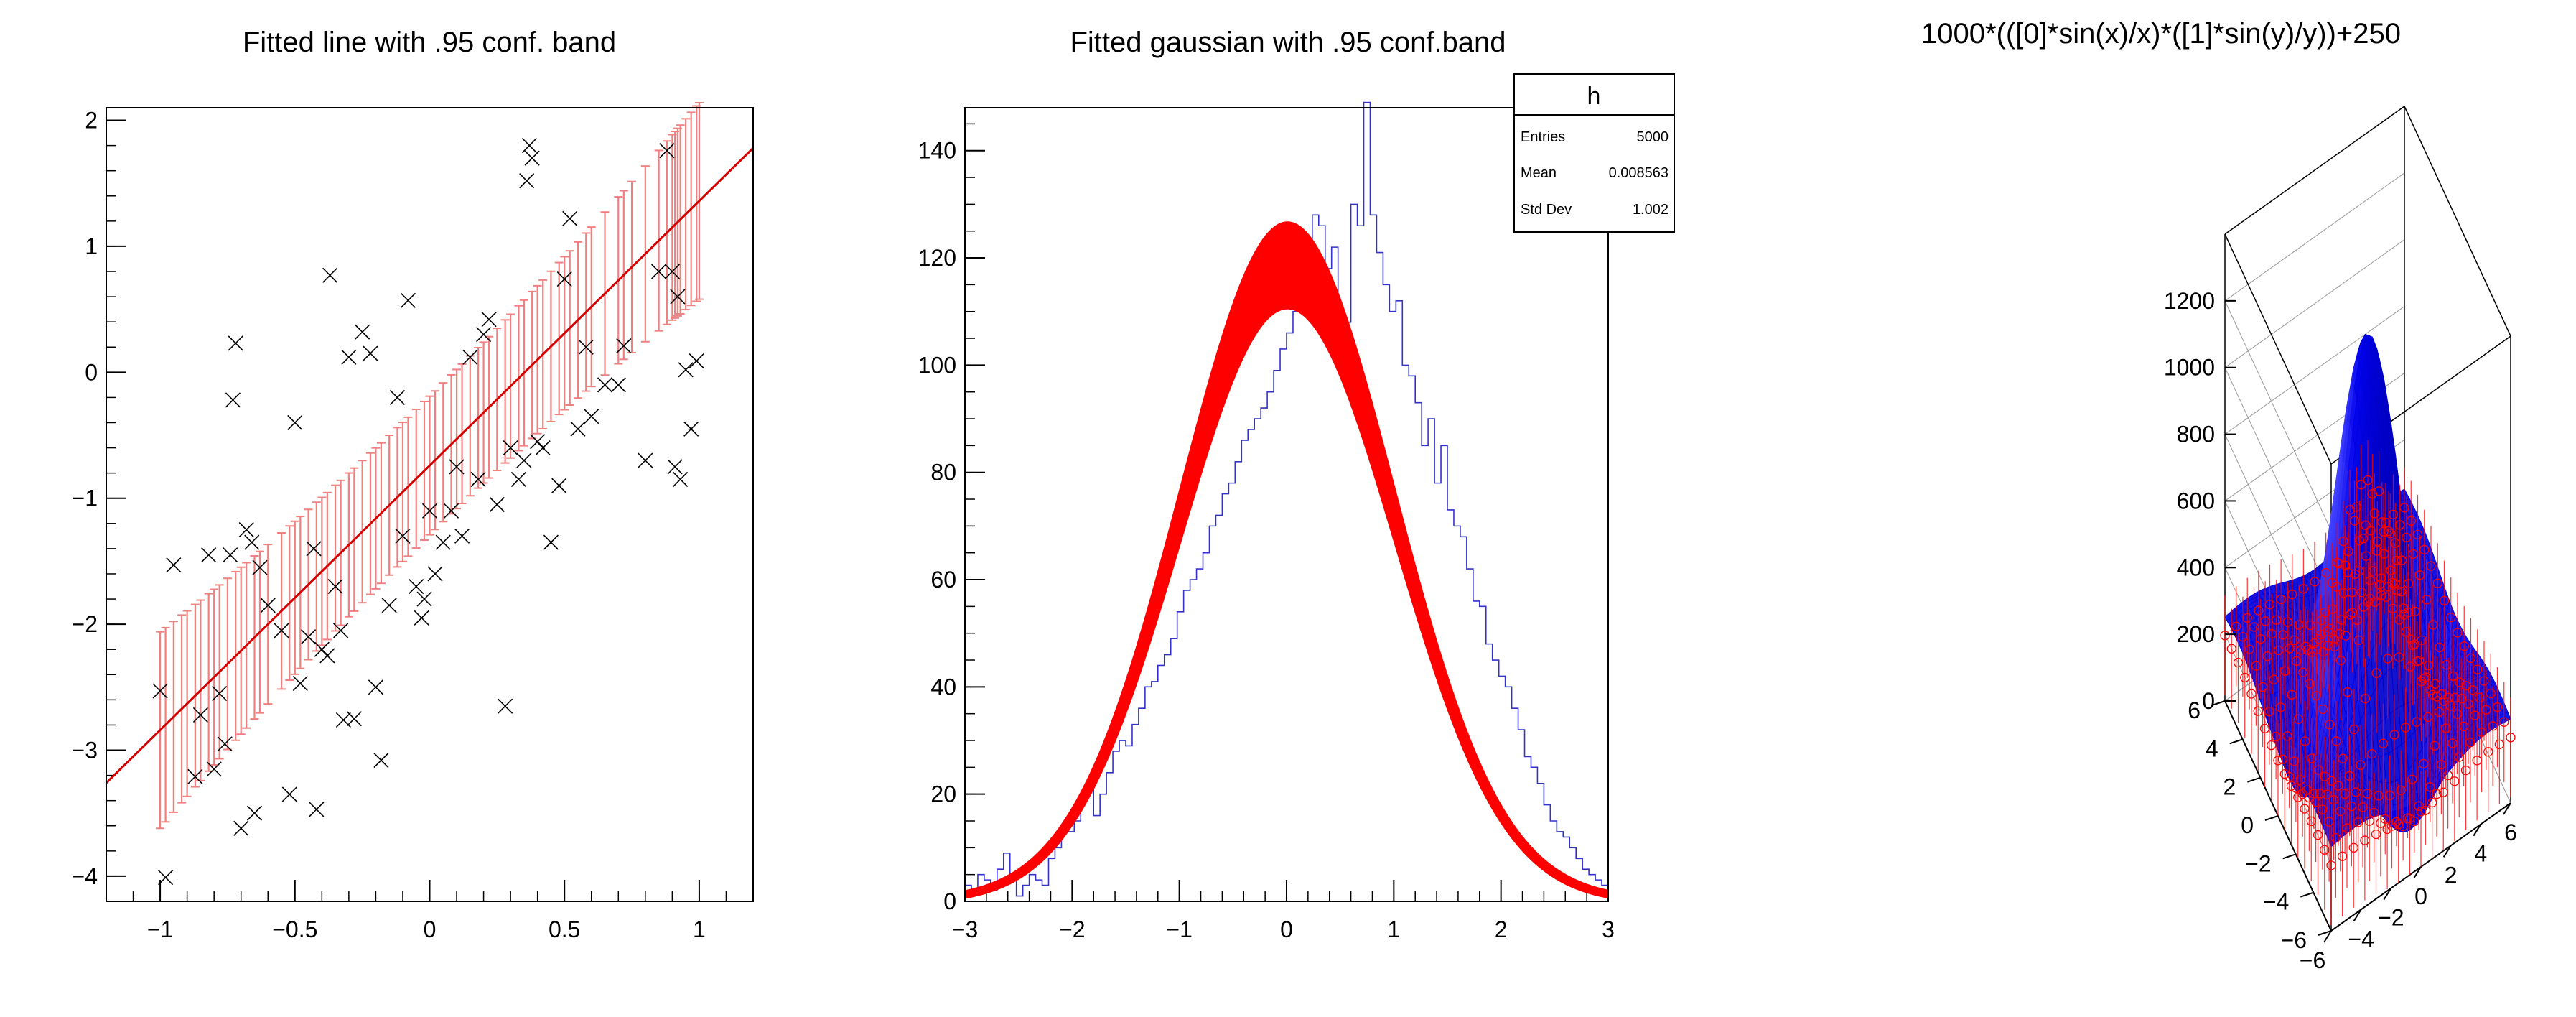 This screenshot has width=2576, height=1017. What do you see at coordinates (1639, 173) in the screenshot?
I see `stats-value-mean: 0.008563` at bounding box center [1639, 173].